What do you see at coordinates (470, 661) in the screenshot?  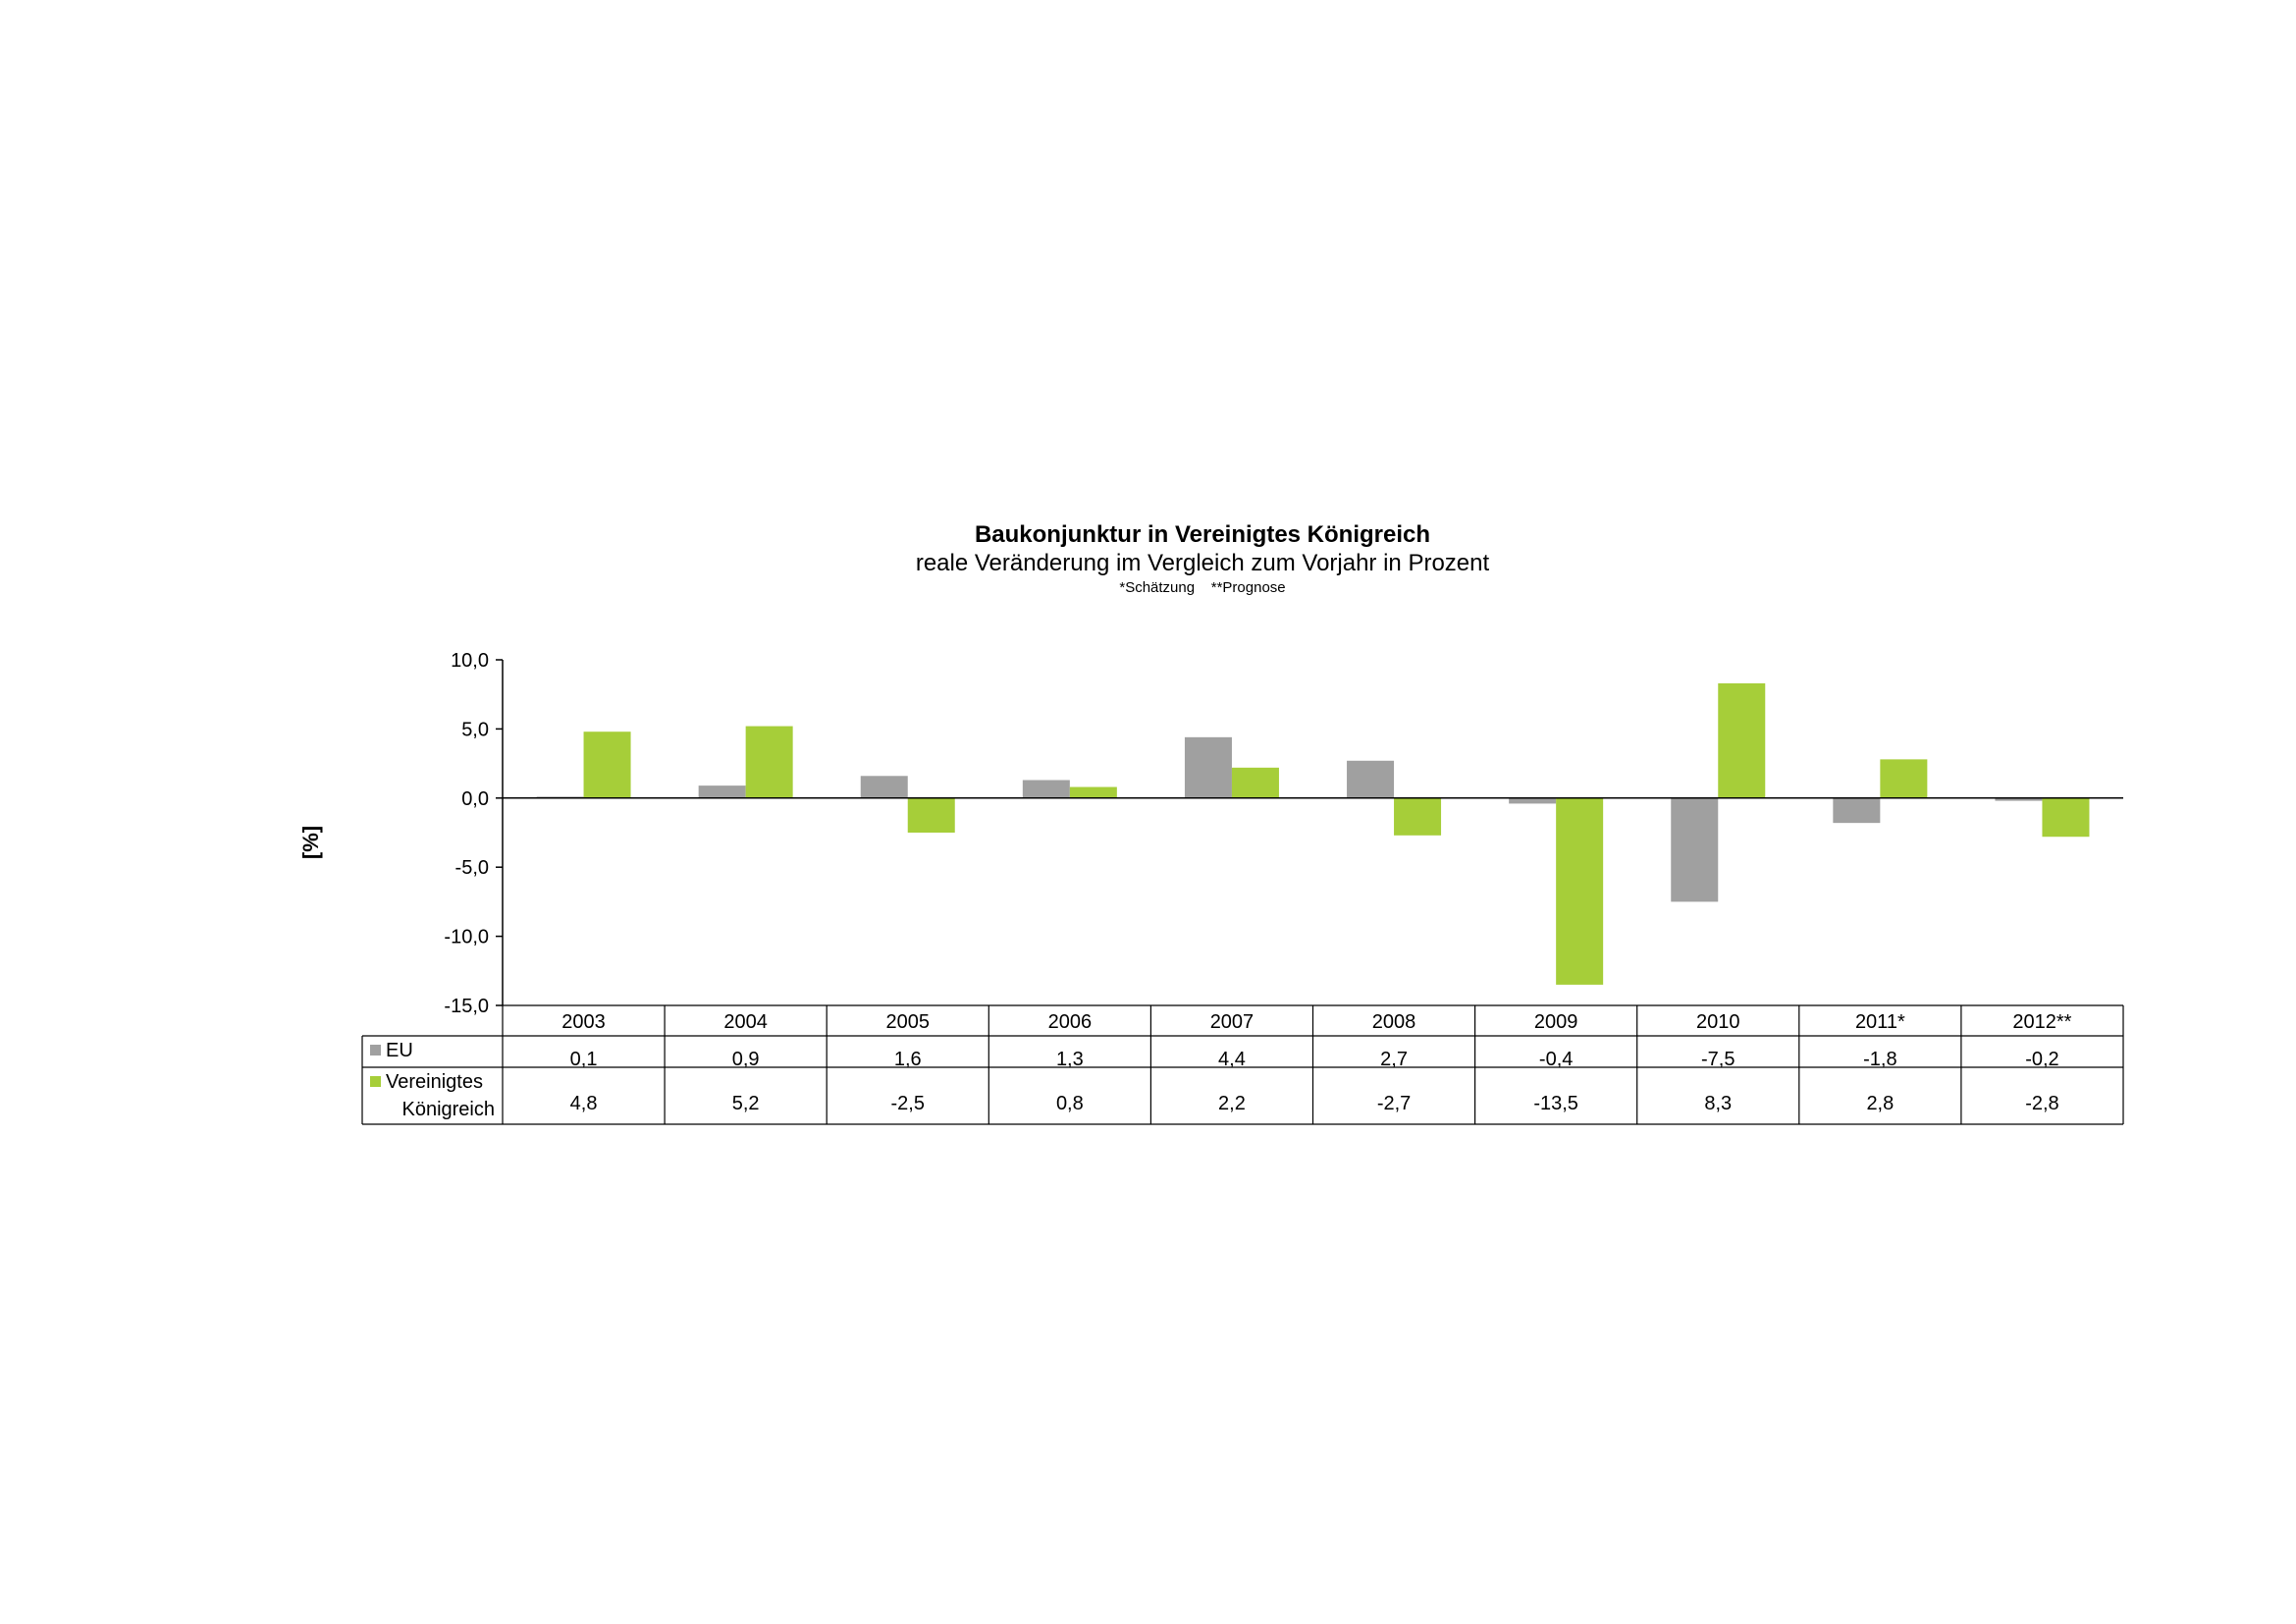 I see `y-tick-label: 10,0` at bounding box center [470, 661].